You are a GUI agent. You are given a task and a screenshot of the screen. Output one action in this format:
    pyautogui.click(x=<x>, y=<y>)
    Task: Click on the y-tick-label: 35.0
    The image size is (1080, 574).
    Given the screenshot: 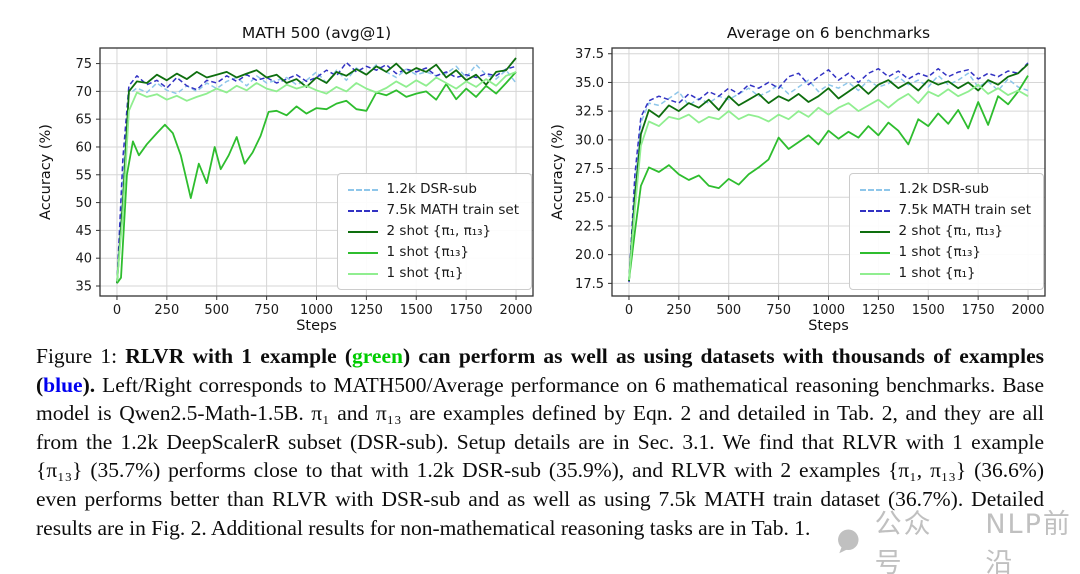 What is the action you would take?
    pyautogui.click(x=589, y=83)
    